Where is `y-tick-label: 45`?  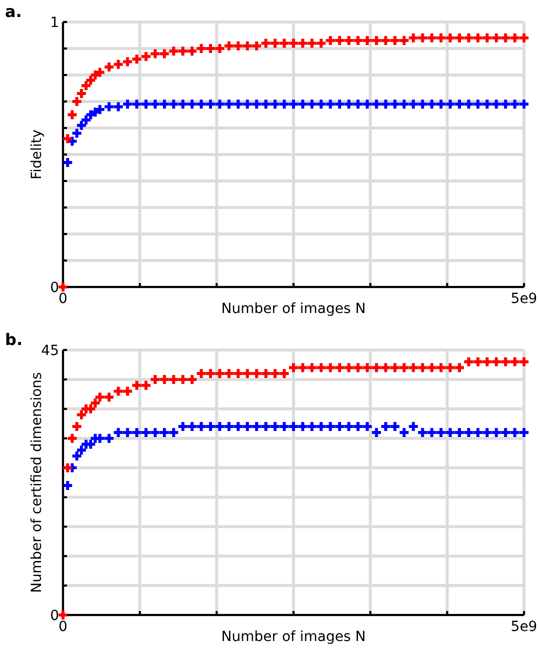
y-tick-label: 45 is located at coordinates (50, 351).